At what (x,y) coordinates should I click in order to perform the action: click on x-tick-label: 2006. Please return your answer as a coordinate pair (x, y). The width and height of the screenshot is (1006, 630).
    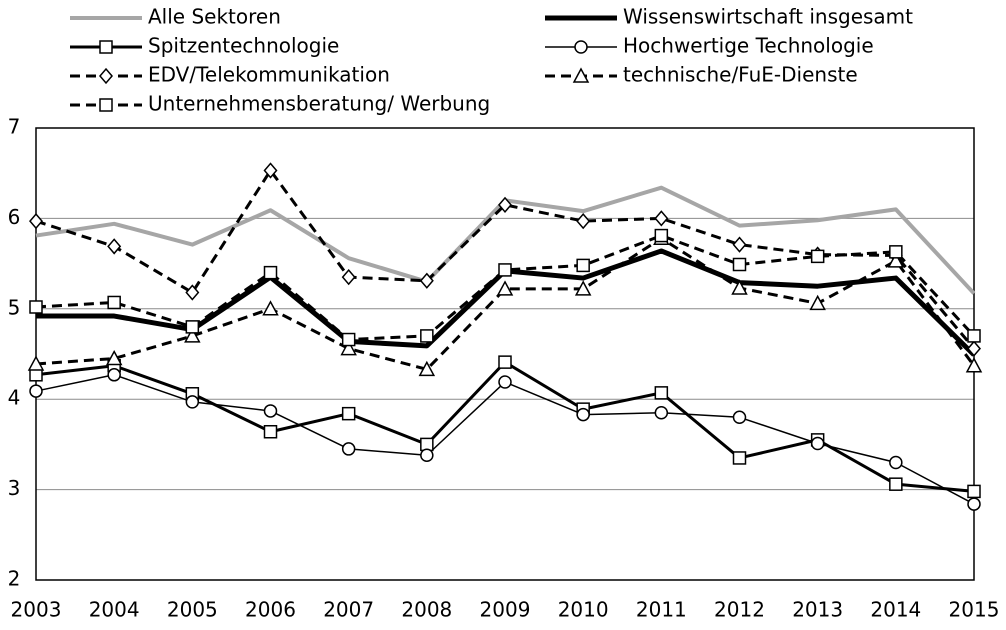
    Looking at the image, I should click on (270, 610).